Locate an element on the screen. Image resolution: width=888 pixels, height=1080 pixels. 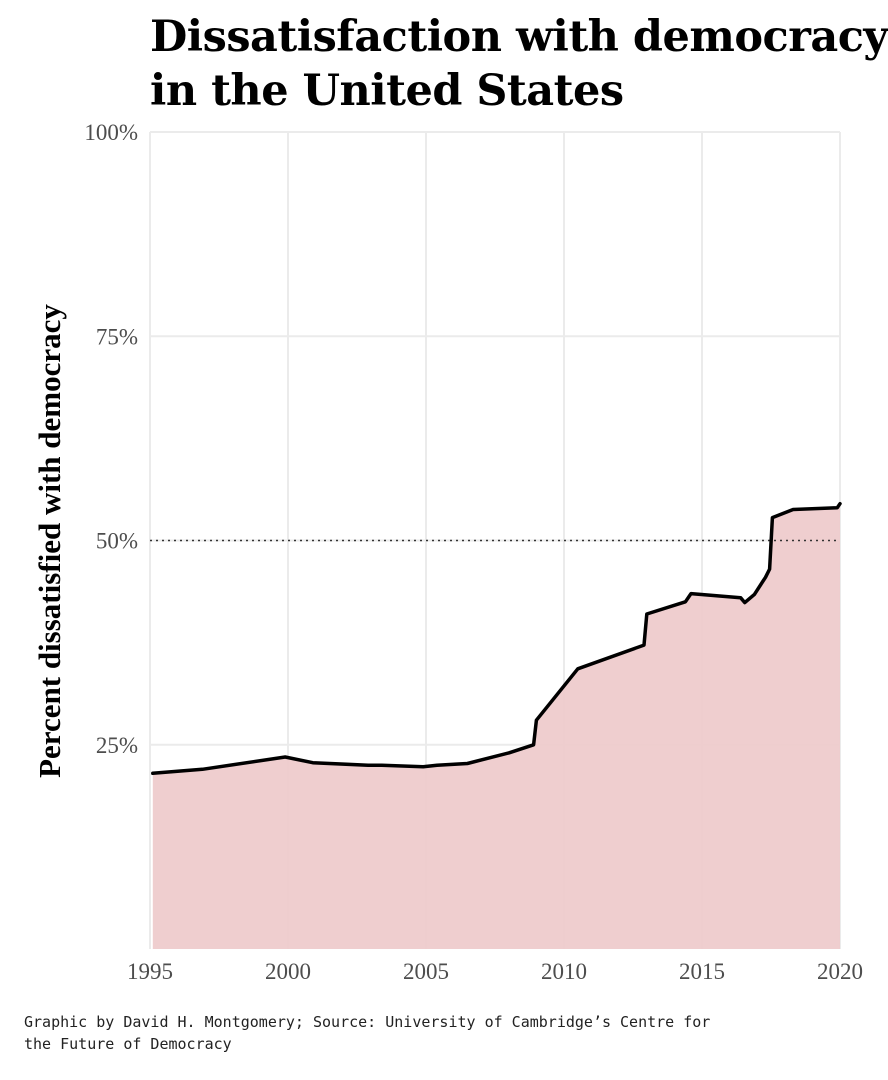
y-axis-title: Percent dissatisfied with democracy is located at coordinates (49, 541).